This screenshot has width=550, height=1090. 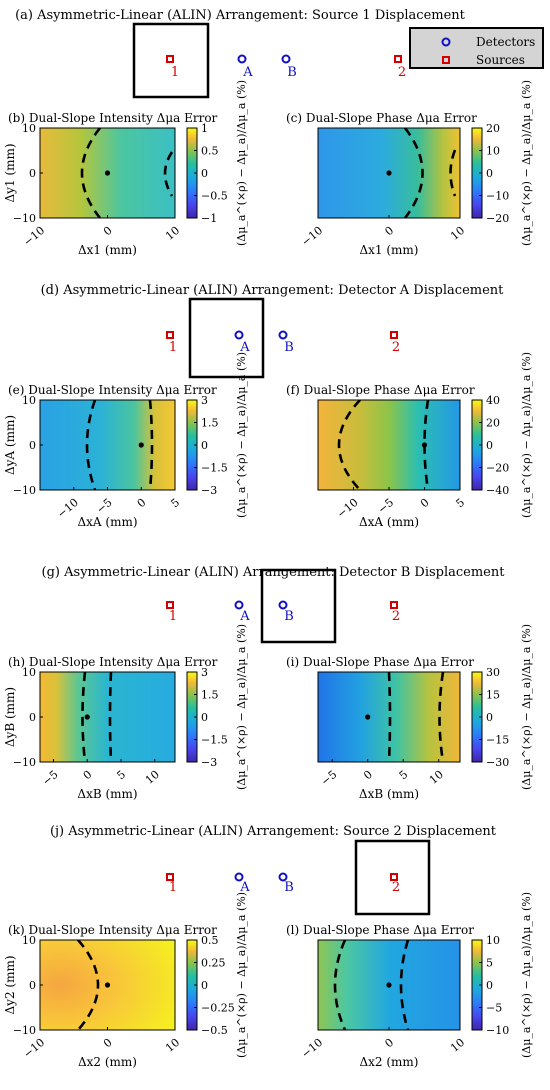 I want to click on colorbar-tick-label: 0.25, so click(x=213, y=963).